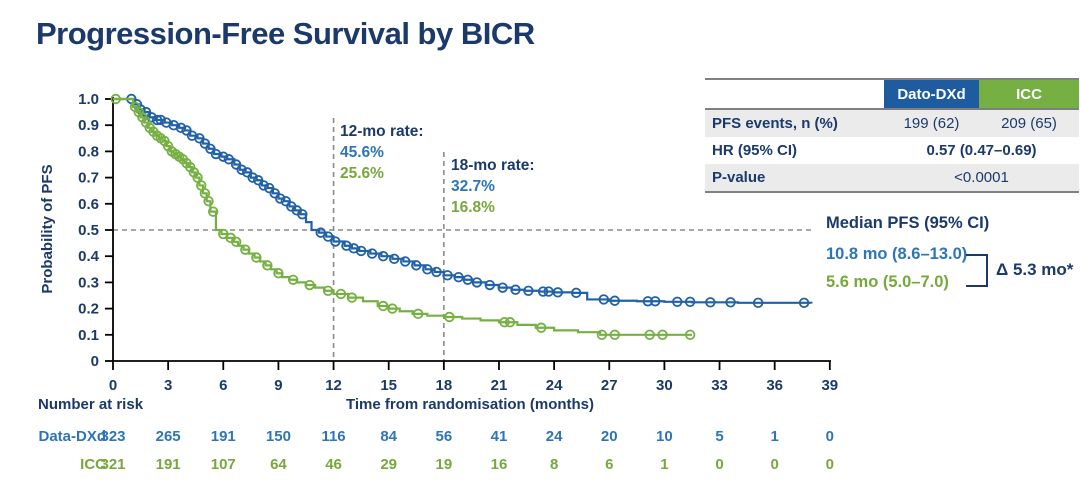  I want to click on svg-text: 41, so click(499, 436).